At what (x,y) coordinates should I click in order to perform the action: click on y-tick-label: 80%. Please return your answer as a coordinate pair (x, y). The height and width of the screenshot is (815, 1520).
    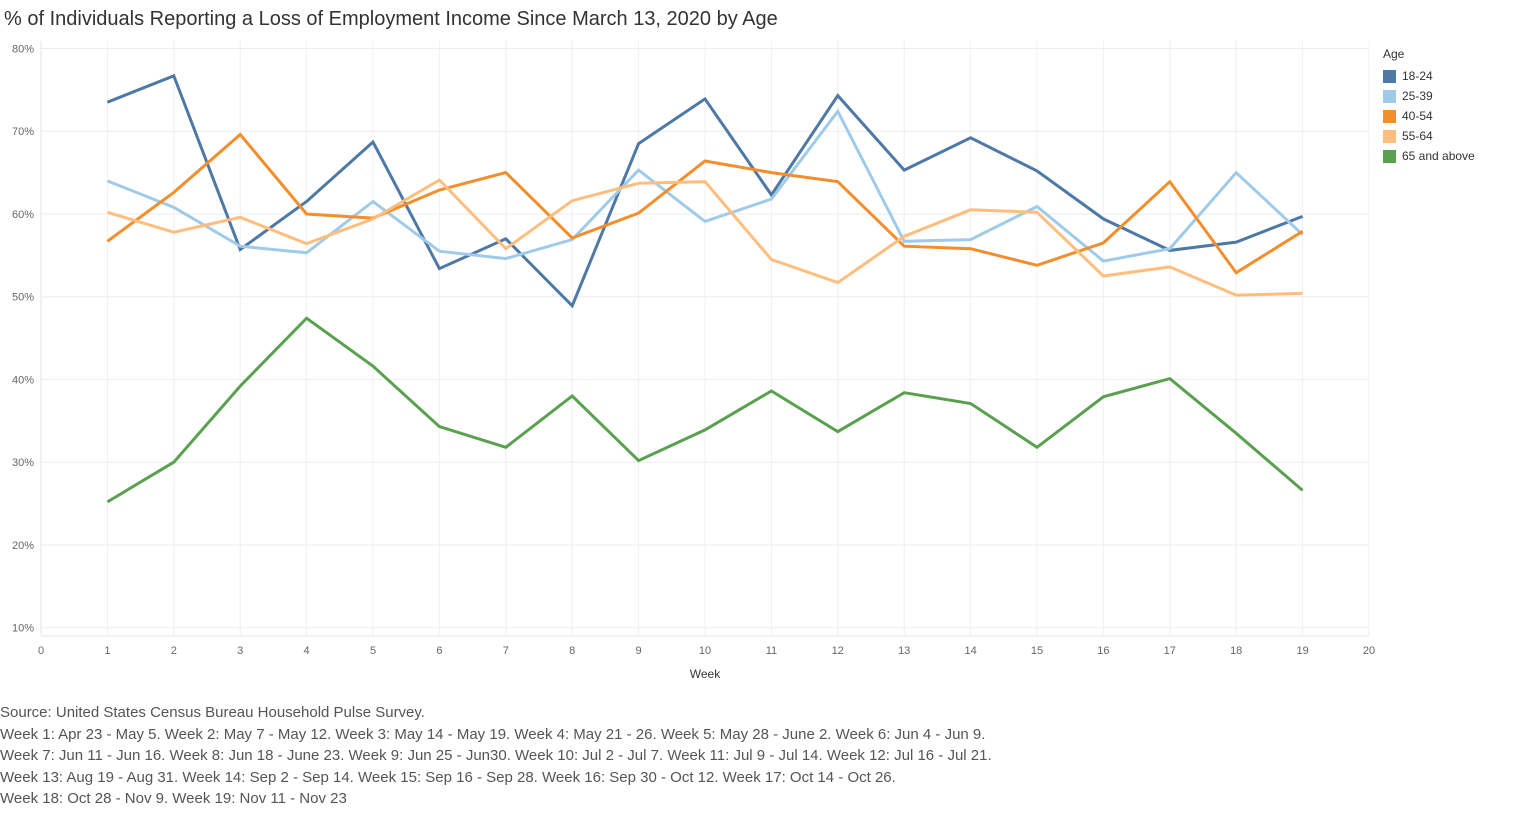
    Looking at the image, I should click on (23, 49).